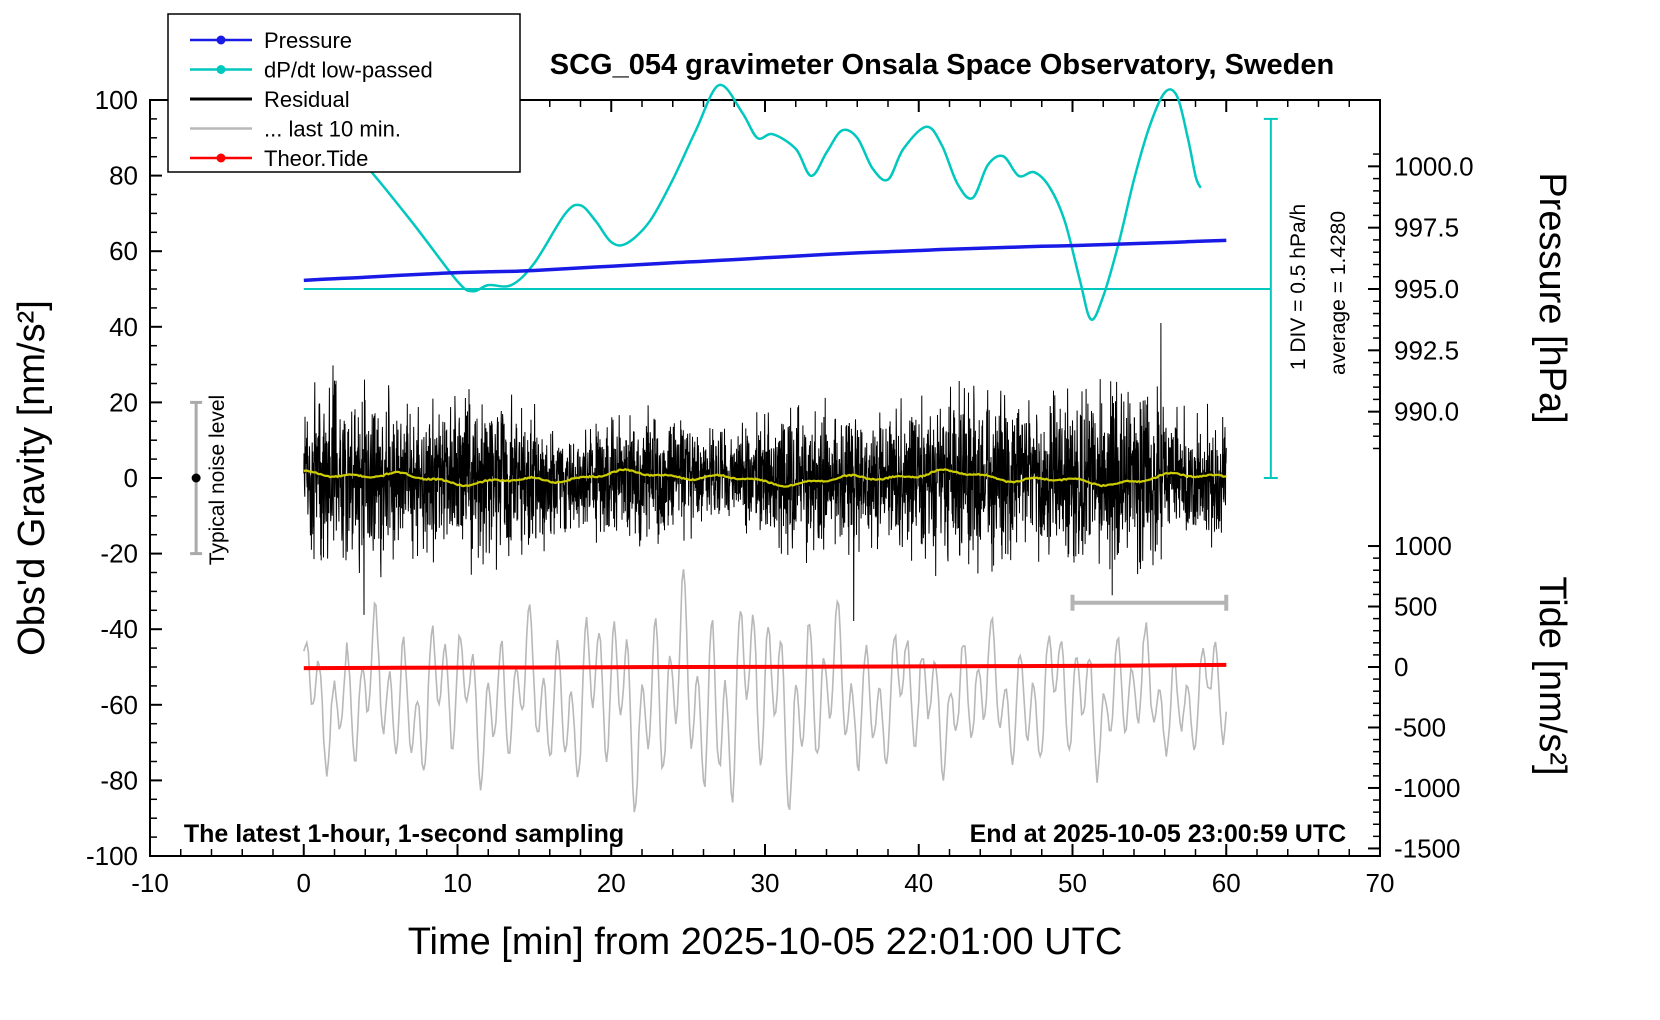 The image size is (1660, 1020). I want to click on gravity-tick-label: -60, so click(119, 705).